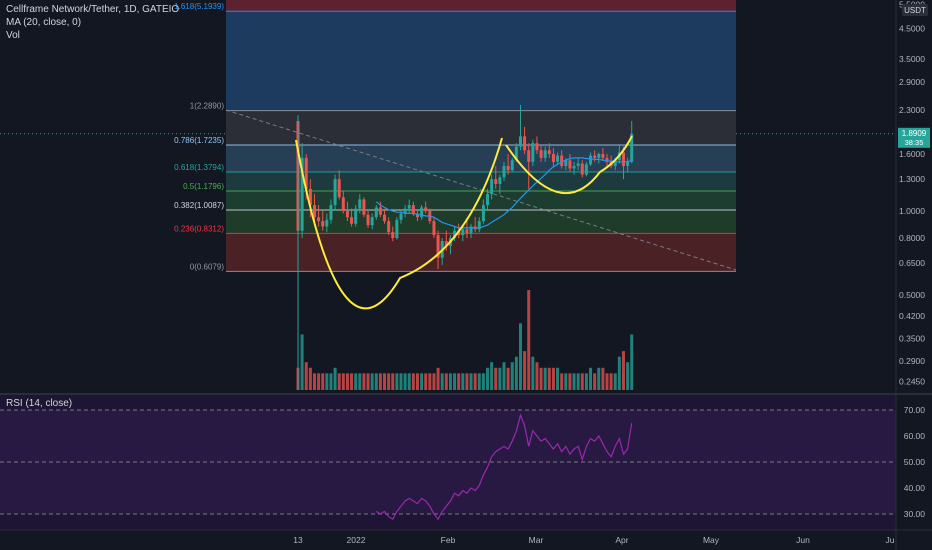 The width and height of the screenshot is (932, 550). Describe the element at coordinates (199, 6) in the screenshot. I see `fib-level-label: 1.618(5.1939)` at that location.